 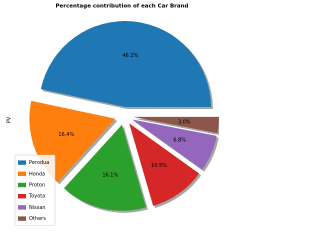 I want to click on legend-label: Perodua, so click(x=39, y=163).